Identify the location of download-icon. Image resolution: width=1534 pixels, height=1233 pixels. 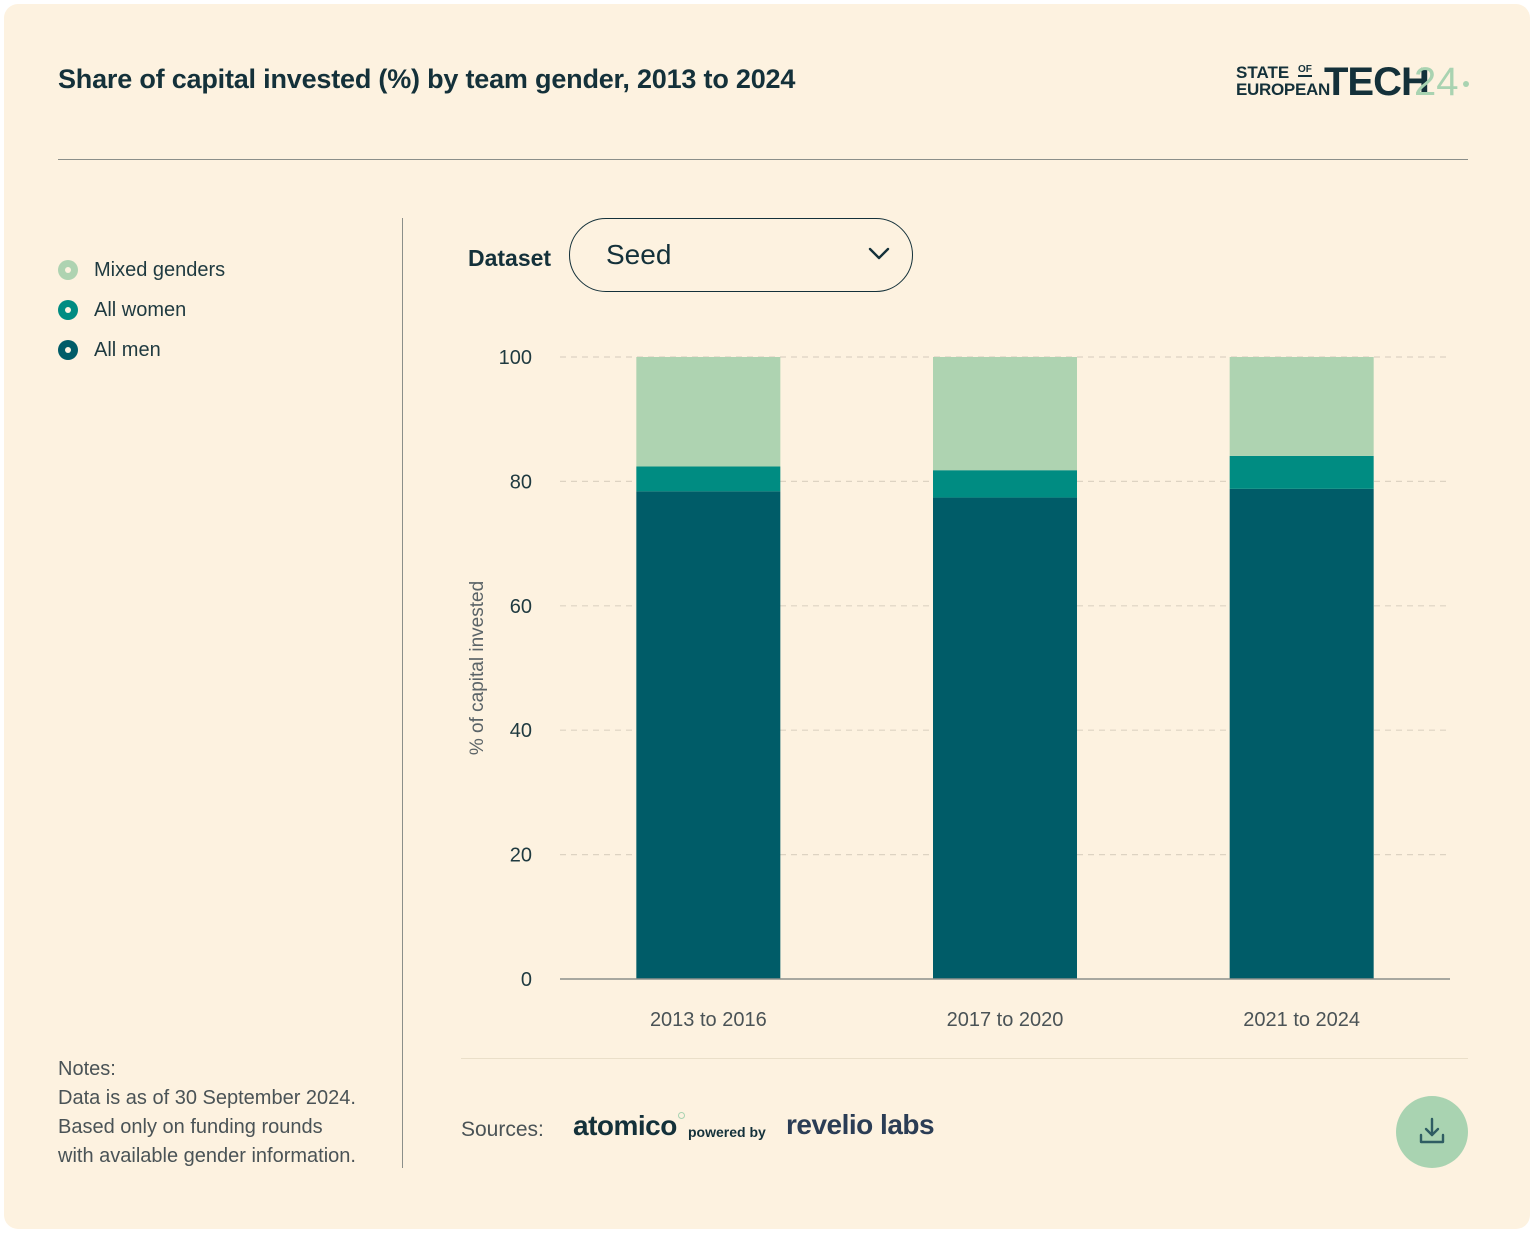
(1432, 1130).